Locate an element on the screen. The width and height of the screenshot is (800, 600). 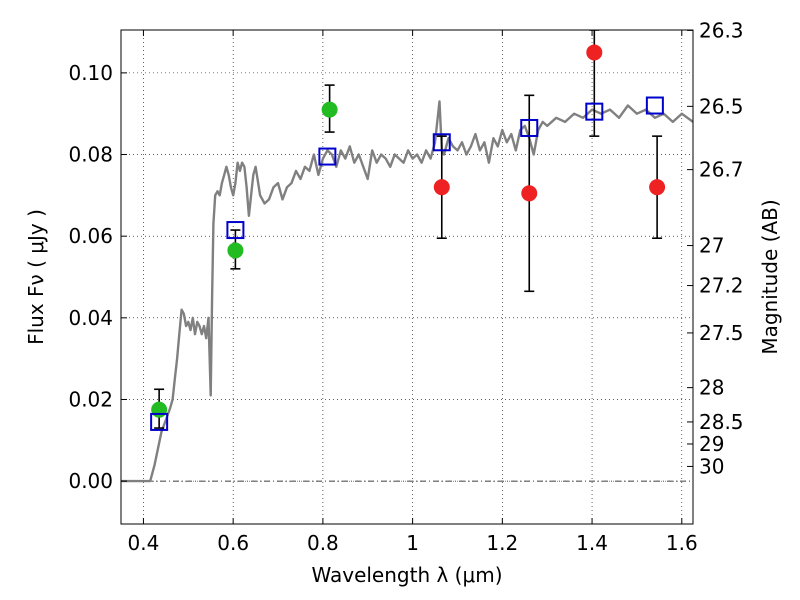
mag-tick-label: 30 is located at coordinates (711, 466).